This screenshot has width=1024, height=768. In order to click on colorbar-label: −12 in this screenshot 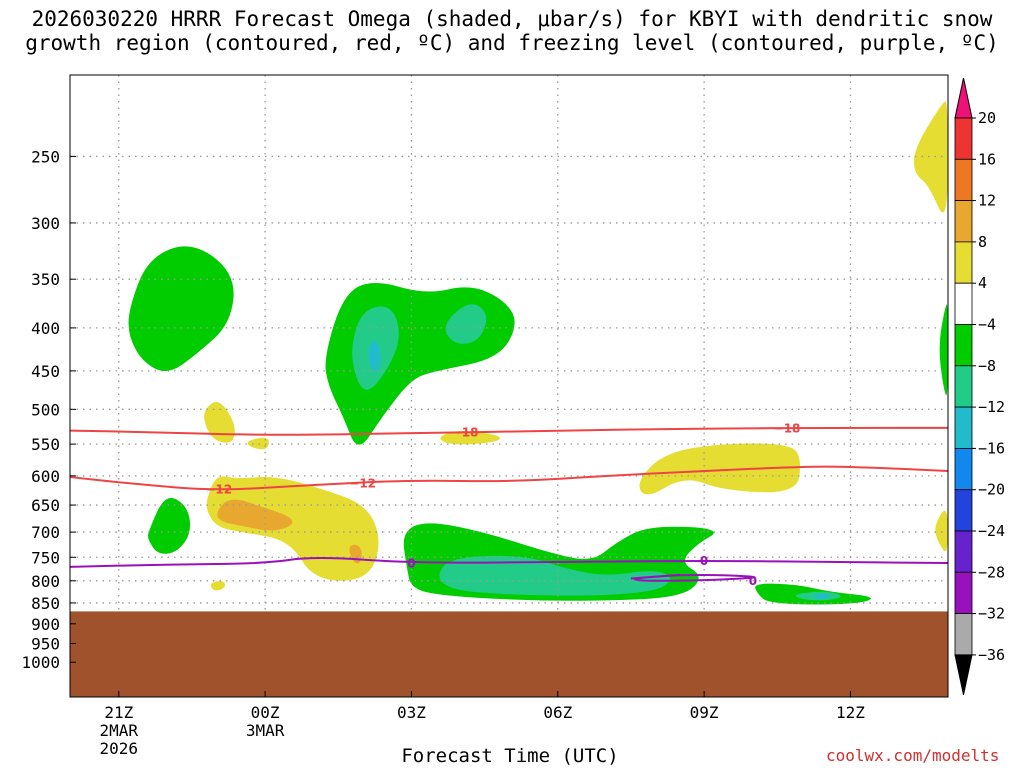, I will do `click(991, 407)`.